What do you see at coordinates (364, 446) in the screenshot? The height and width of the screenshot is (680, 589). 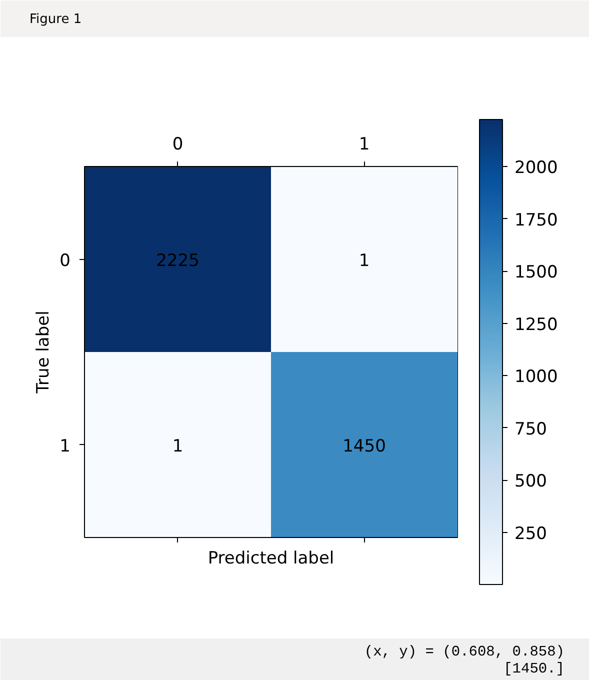 I see `data-label: 1450` at bounding box center [364, 446].